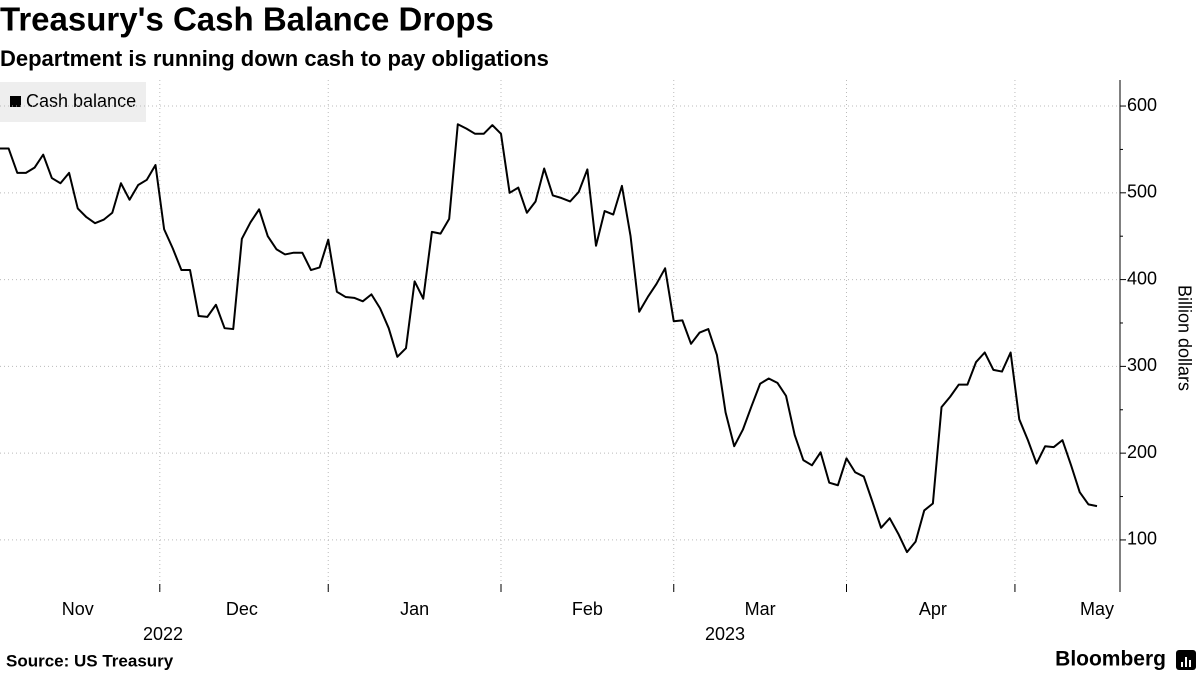 Image resolution: width=1200 pixels, height=680 pixels. I want to click on chart-title: Treasury's Cash Balance Drops, so click(247, 19).